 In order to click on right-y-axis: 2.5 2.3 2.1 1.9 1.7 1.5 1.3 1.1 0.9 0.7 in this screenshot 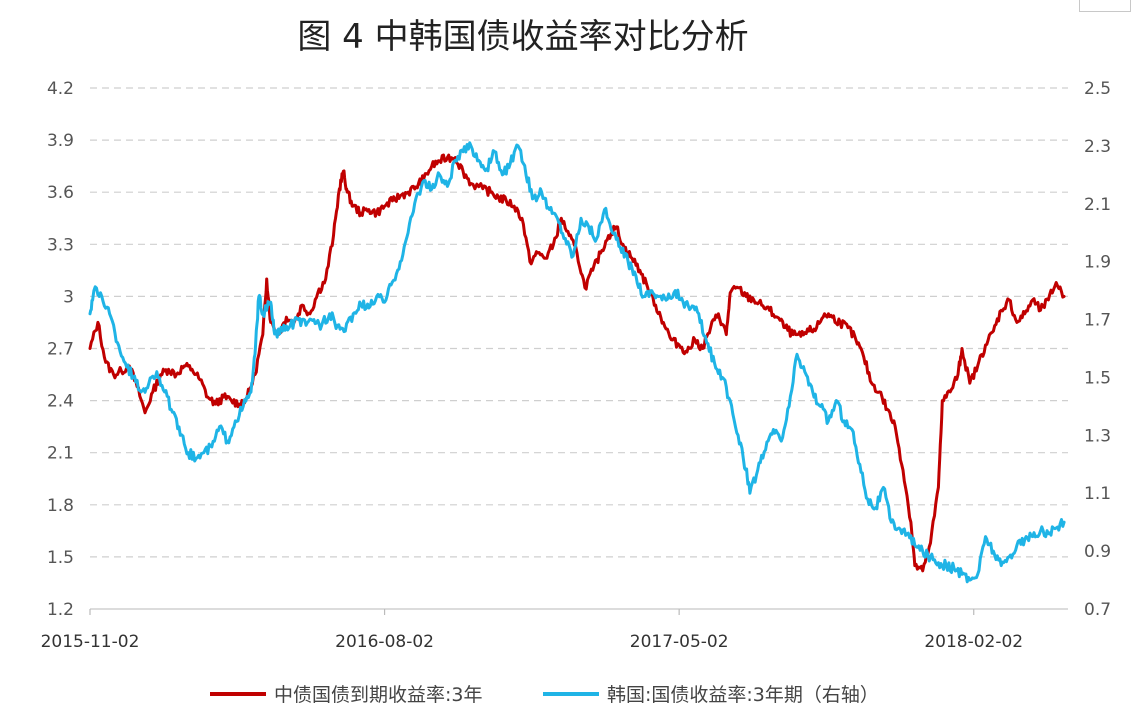, I will do `click(1097, 349)`.